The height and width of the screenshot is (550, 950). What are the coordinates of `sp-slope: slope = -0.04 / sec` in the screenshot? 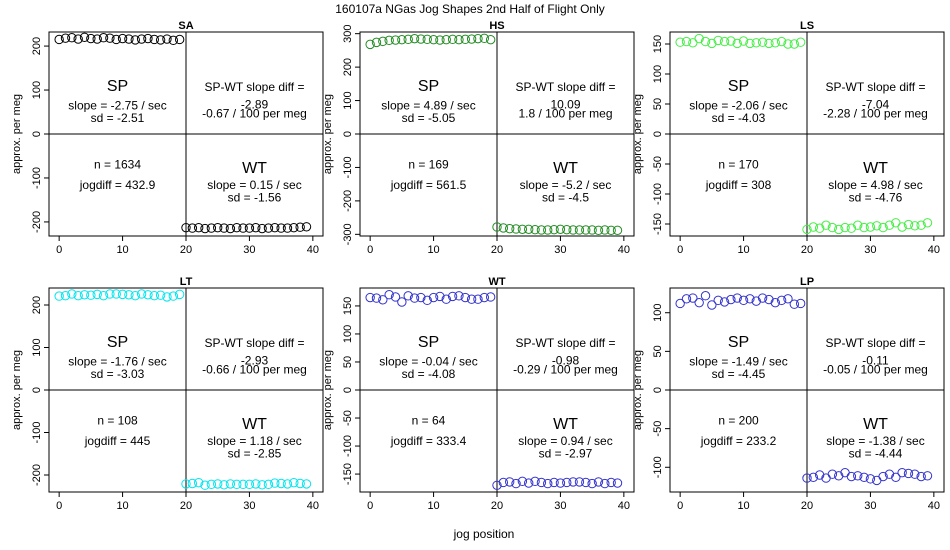 It's located at (428, 362).